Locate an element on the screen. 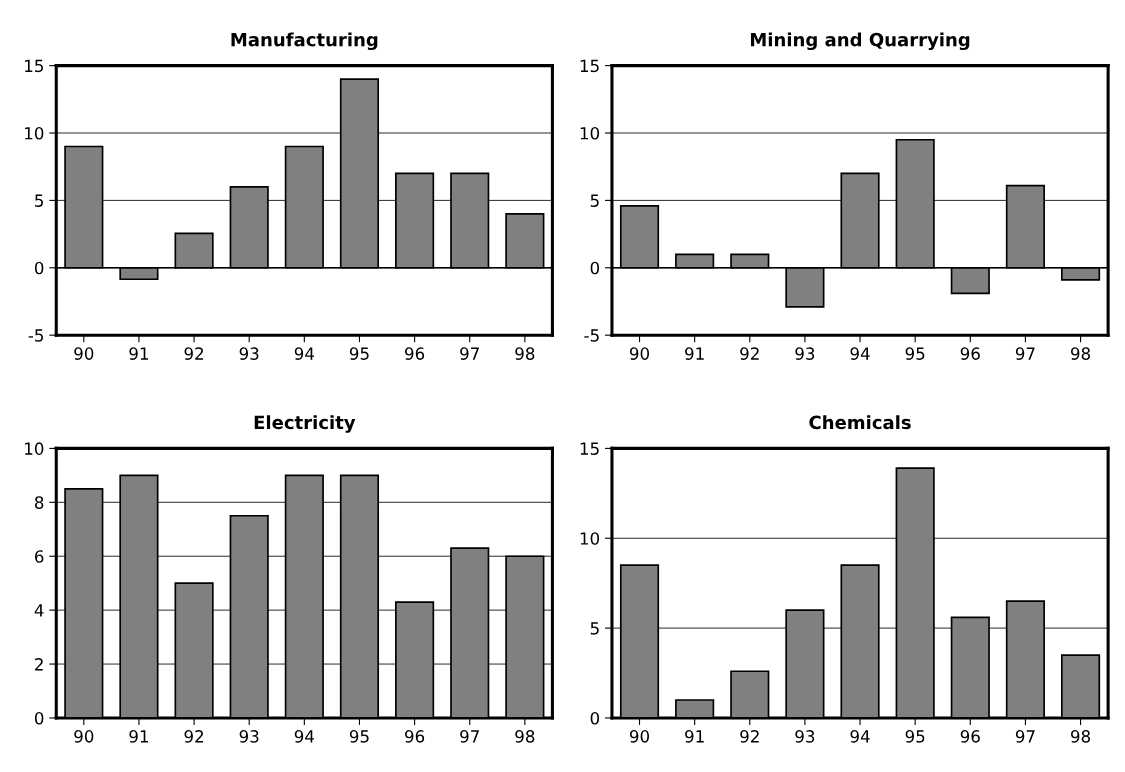 This screenshot has width=1125, height=772. y-tick-label: 6 is located at coordinates (39, 556).